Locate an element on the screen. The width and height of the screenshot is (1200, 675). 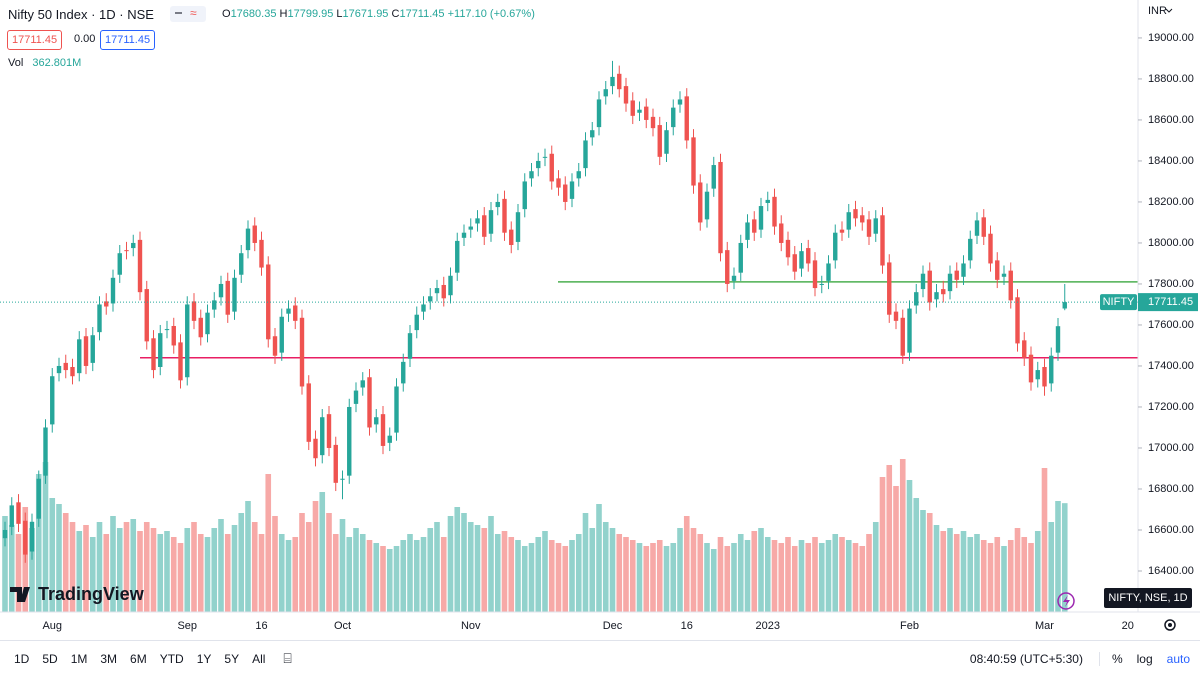
range-button: 1M is located at coordinates (79, 658).